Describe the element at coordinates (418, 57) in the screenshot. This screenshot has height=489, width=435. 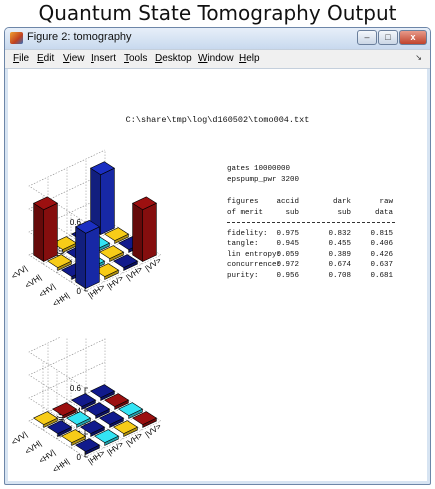
I see `dock-arrow-icon: ↘` at that location.